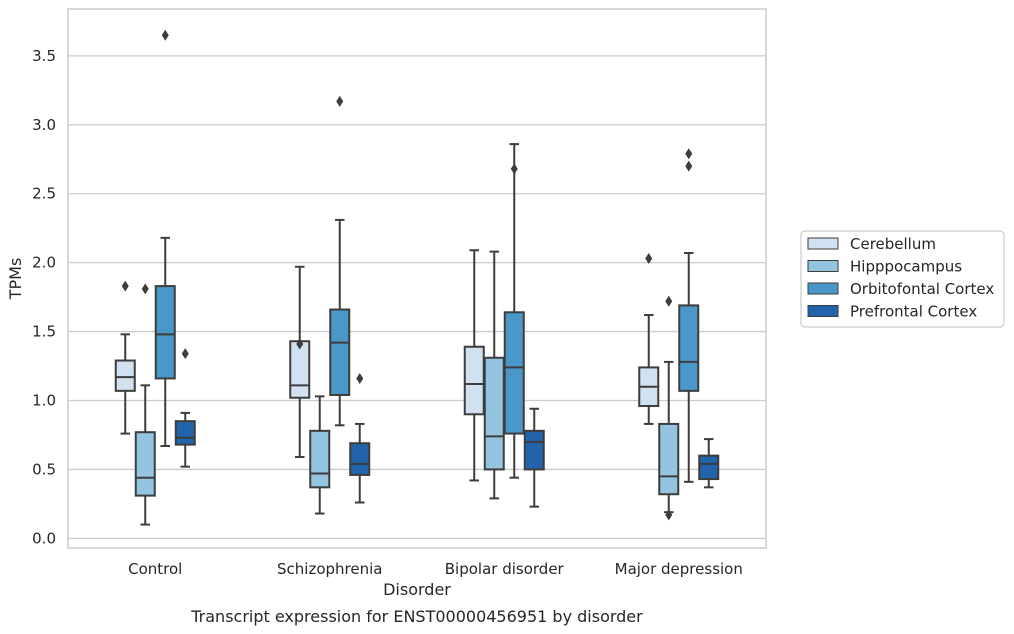  I want to click on y-tick-label: 1.0, so click(44, 400).